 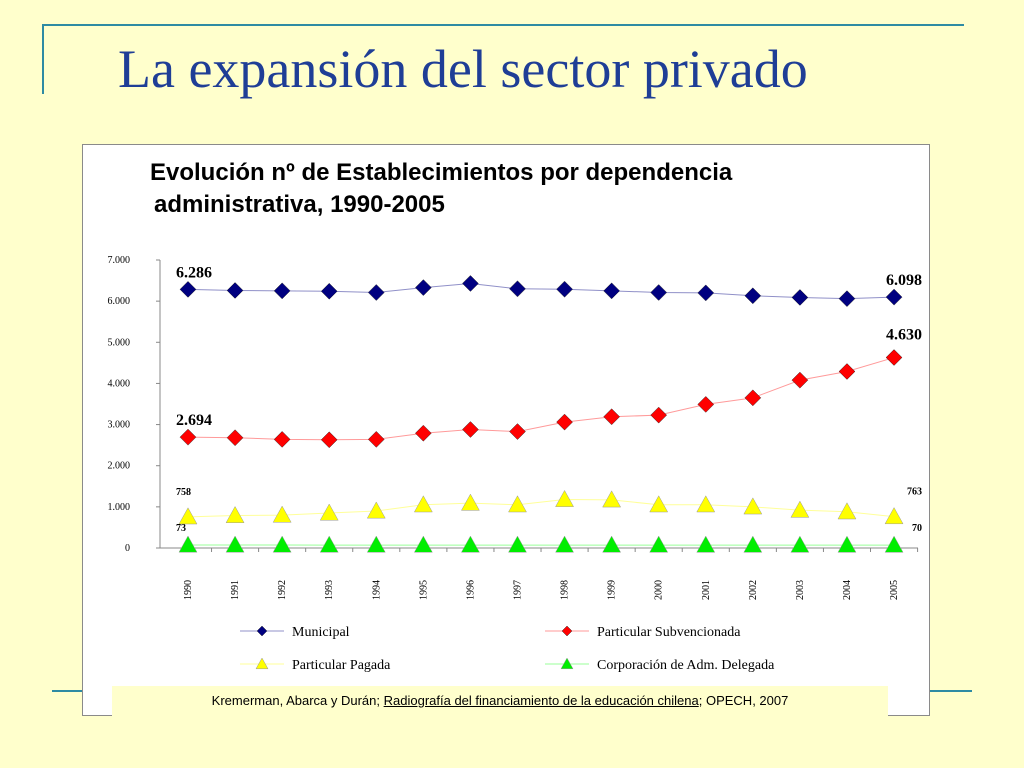 What do you see at coordinates (904, 280) in the screenshot?
I see `data-label: 6.098` at bounding box center [904, 280].